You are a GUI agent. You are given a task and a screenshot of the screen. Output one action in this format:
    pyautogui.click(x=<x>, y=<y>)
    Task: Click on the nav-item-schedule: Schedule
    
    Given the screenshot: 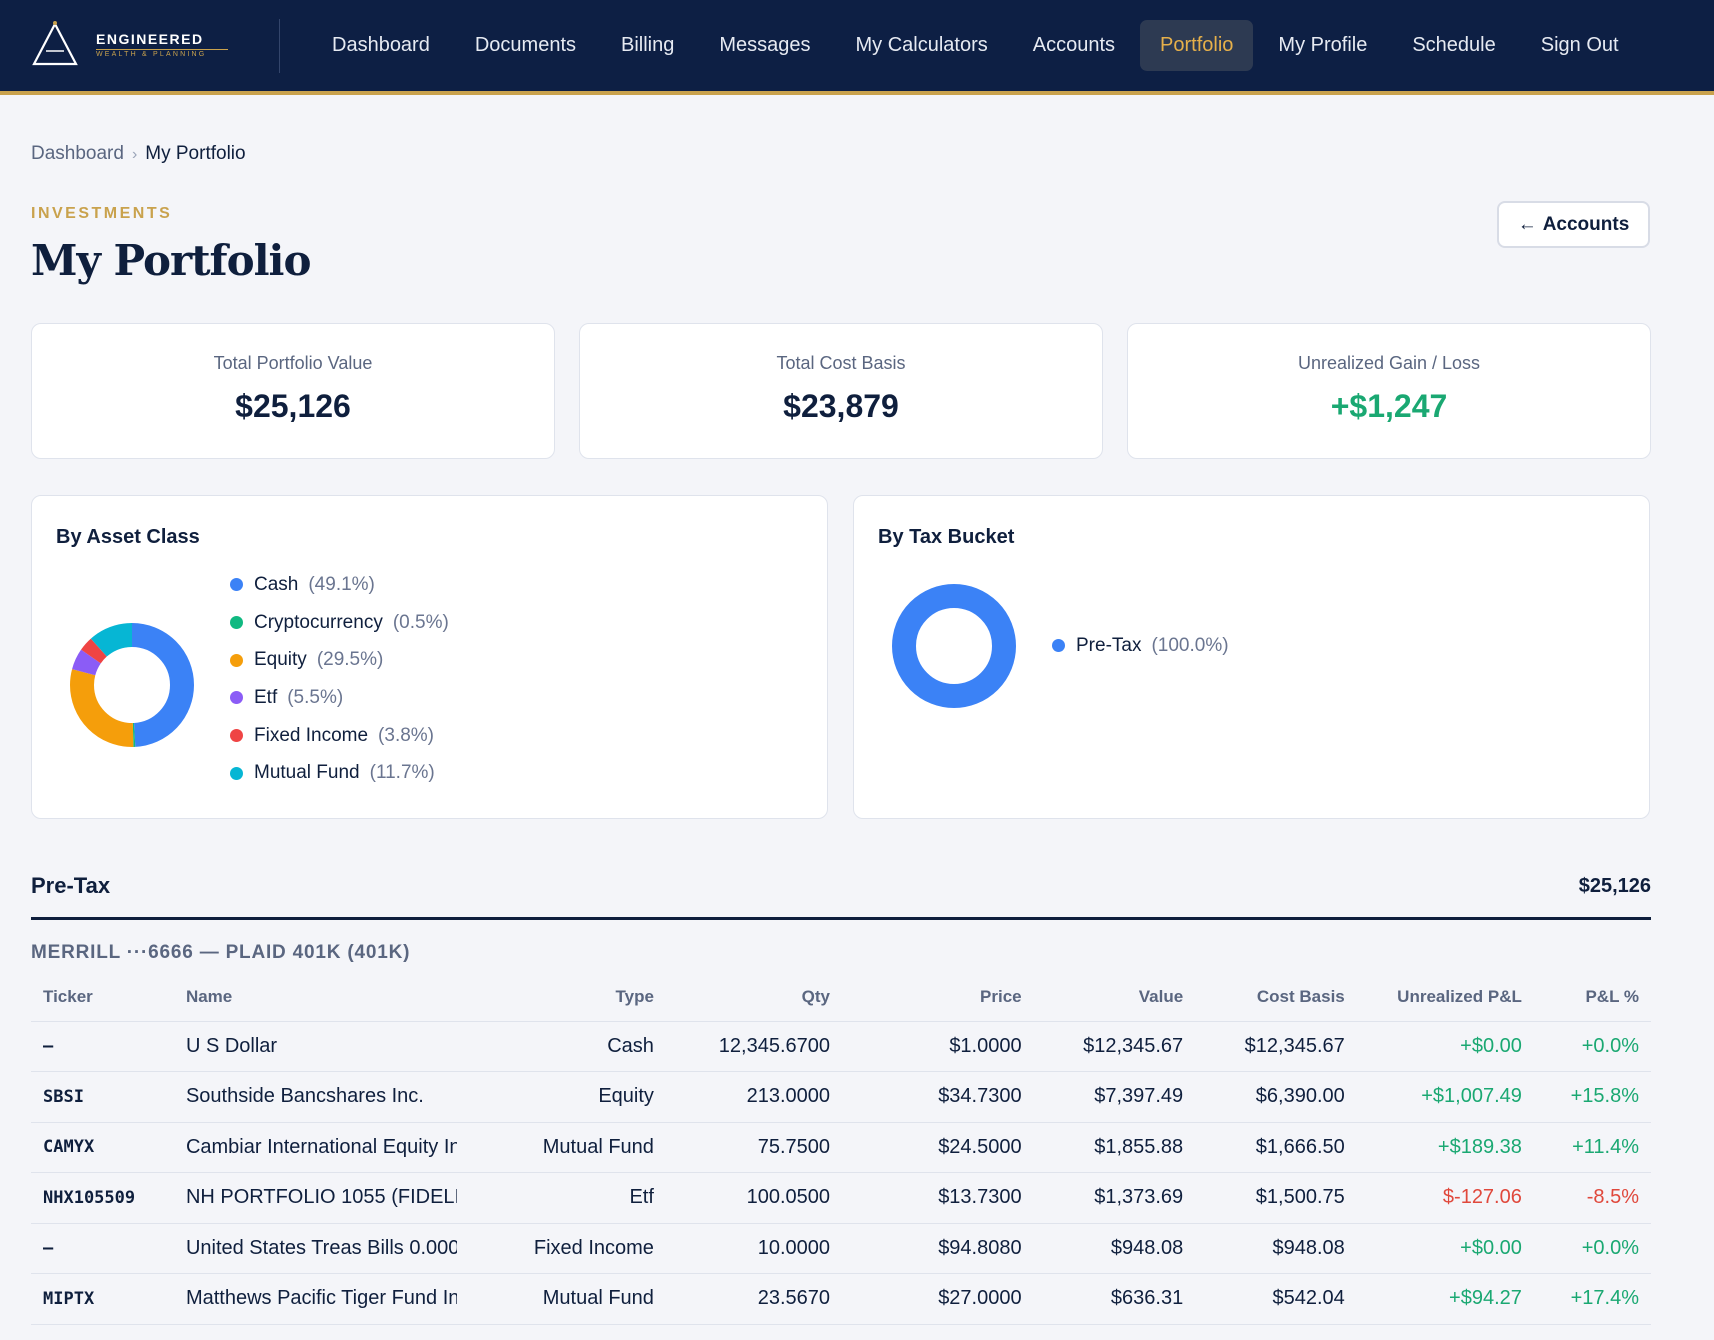 What is the action you would take?
    pyautogui.click(x=1454, y=45)
    